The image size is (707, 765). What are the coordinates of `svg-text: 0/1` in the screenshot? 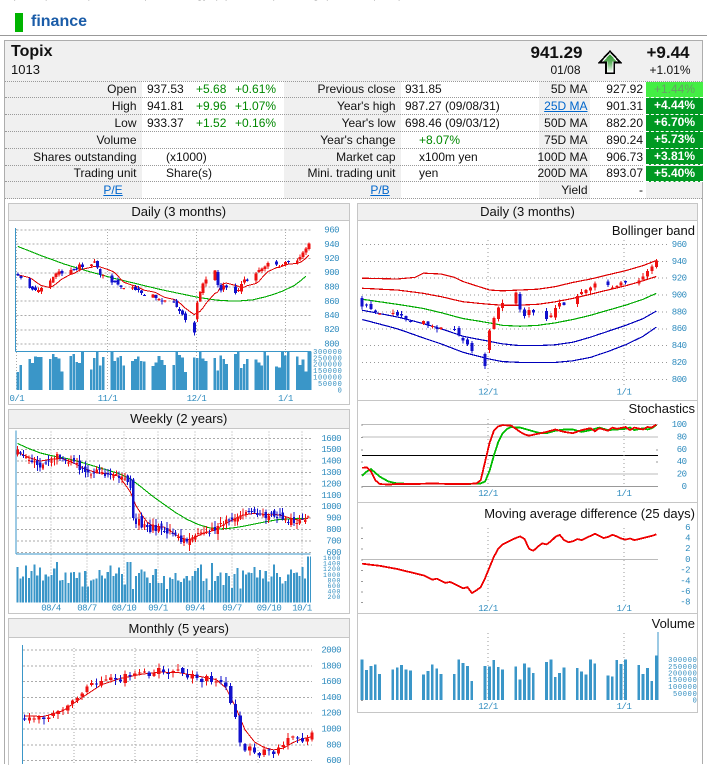 It's located at (16, 399).